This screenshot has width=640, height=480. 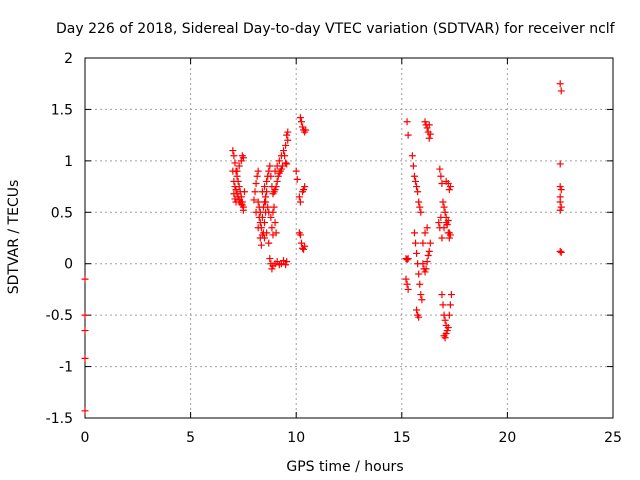 I want to click on y-tick-label: 1, so click(x=68, y=162).